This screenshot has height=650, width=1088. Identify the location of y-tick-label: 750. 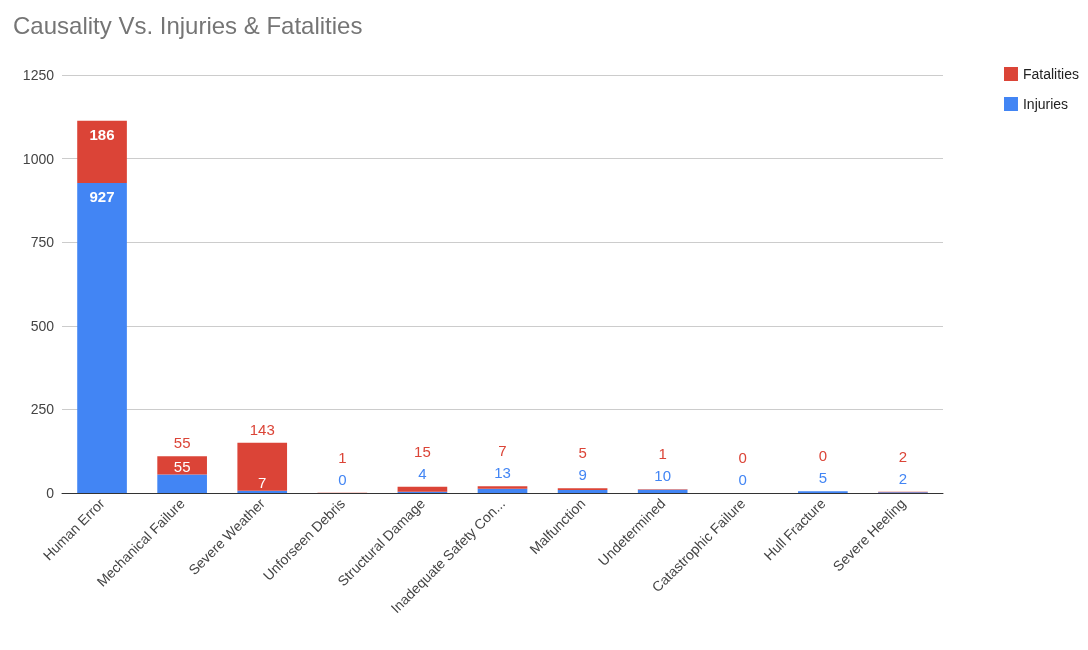
(42, 242).